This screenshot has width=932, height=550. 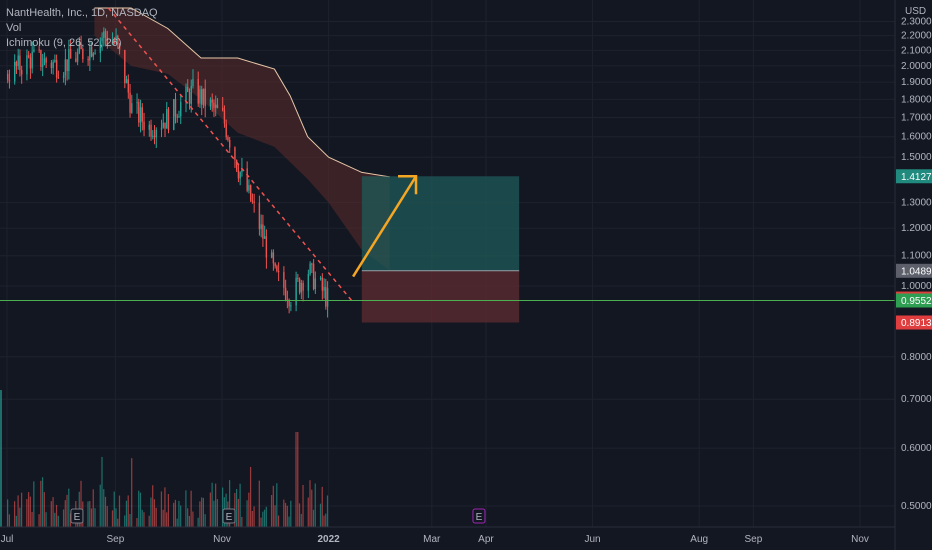 I want to click on stop-zone, so click(x=440, y=296).